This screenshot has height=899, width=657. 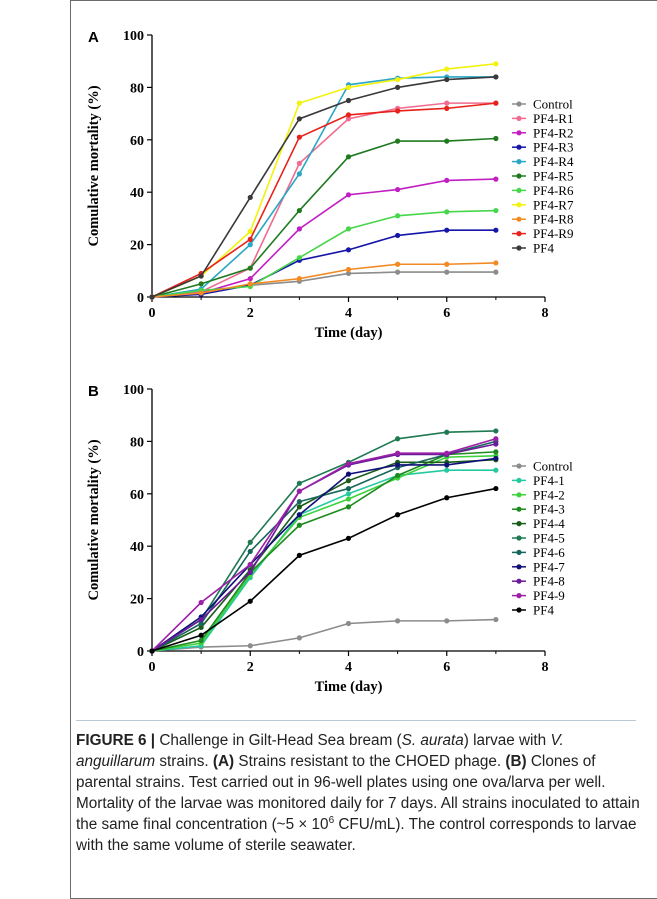 I want to click on legend-label: PF4-R1, so click(x=553, y=118).